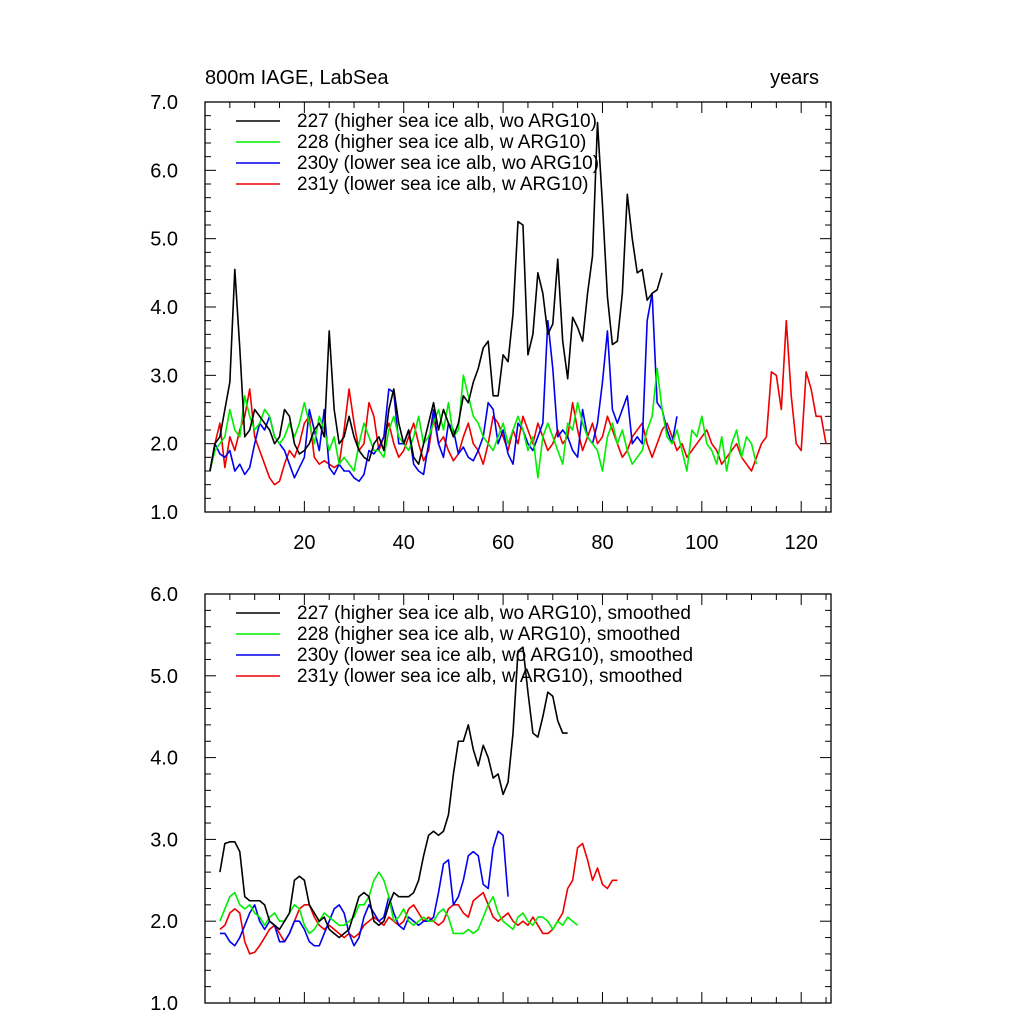 The width and height of the screenshot is (1024, 1024). I want to click on chart-subtitle: years, so click(794, 78).